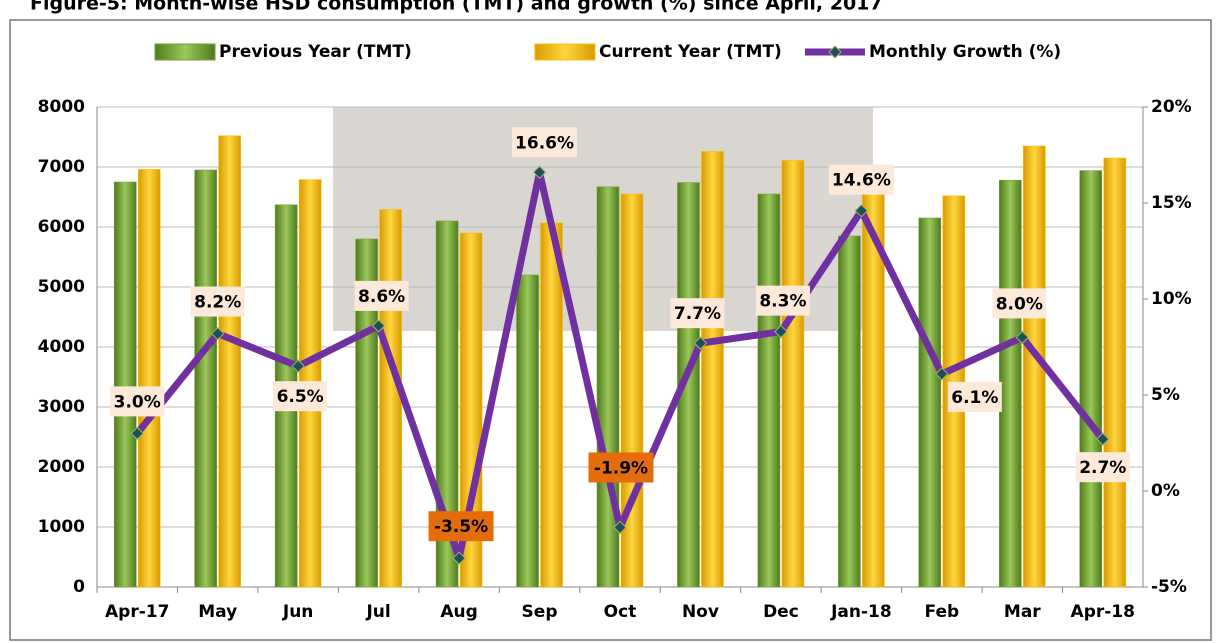  I want to click on y-tick-label: 8000, so click(61, 107).